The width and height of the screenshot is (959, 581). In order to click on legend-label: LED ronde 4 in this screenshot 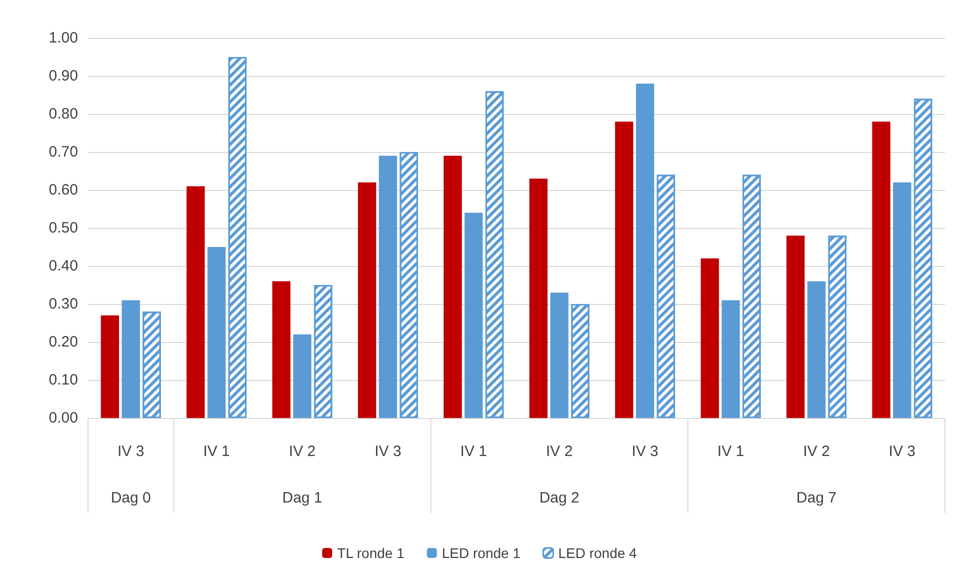, I will do `click(598, 553)`.